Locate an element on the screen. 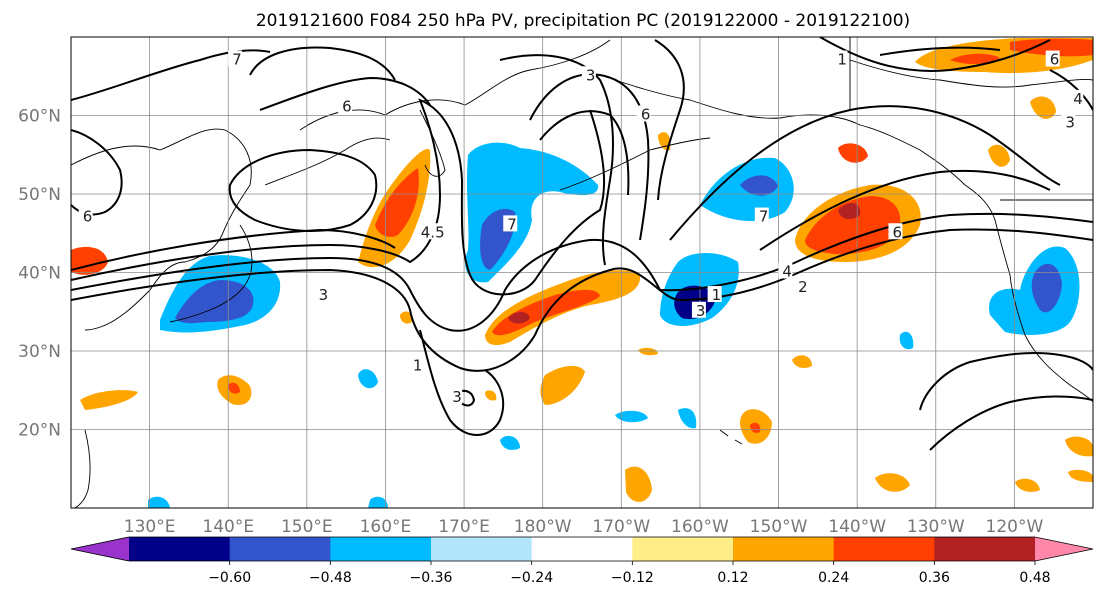 The height and width of the screenshot is (601, 1105). lon-tick-label: 130°E is located at coordinates (150, 527).